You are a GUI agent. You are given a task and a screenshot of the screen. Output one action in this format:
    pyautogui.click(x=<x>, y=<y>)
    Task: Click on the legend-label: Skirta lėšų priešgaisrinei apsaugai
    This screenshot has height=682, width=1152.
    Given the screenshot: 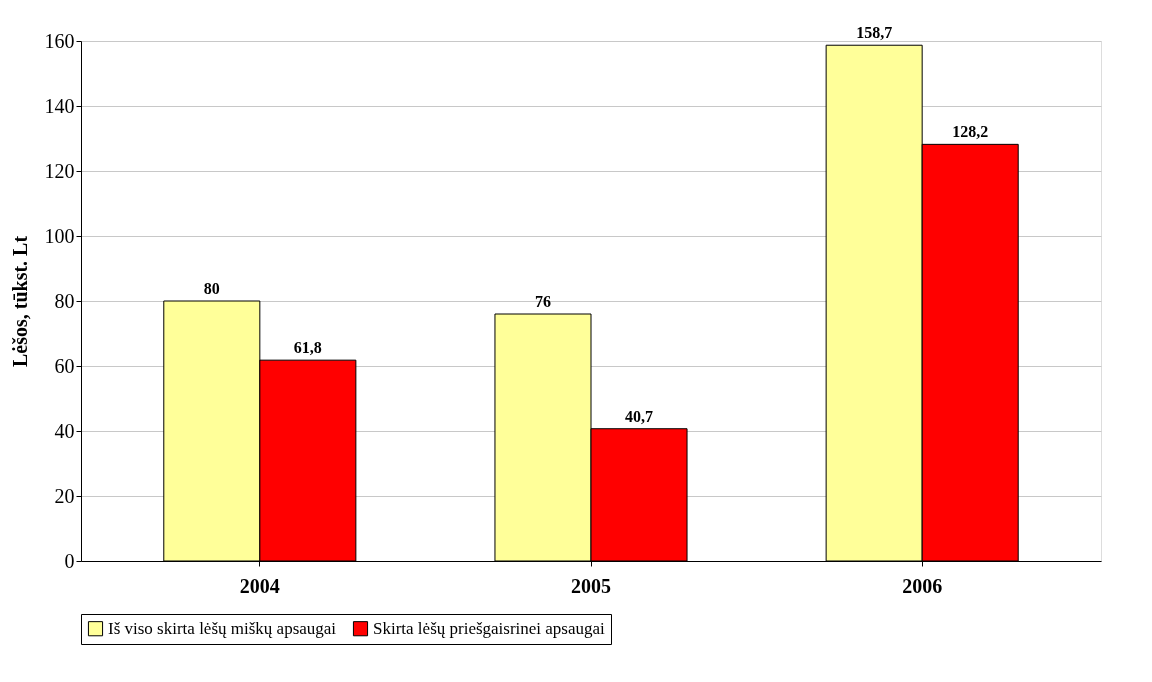 What is the action you would take?
    pyautogui.click(x=489, y=628)
    